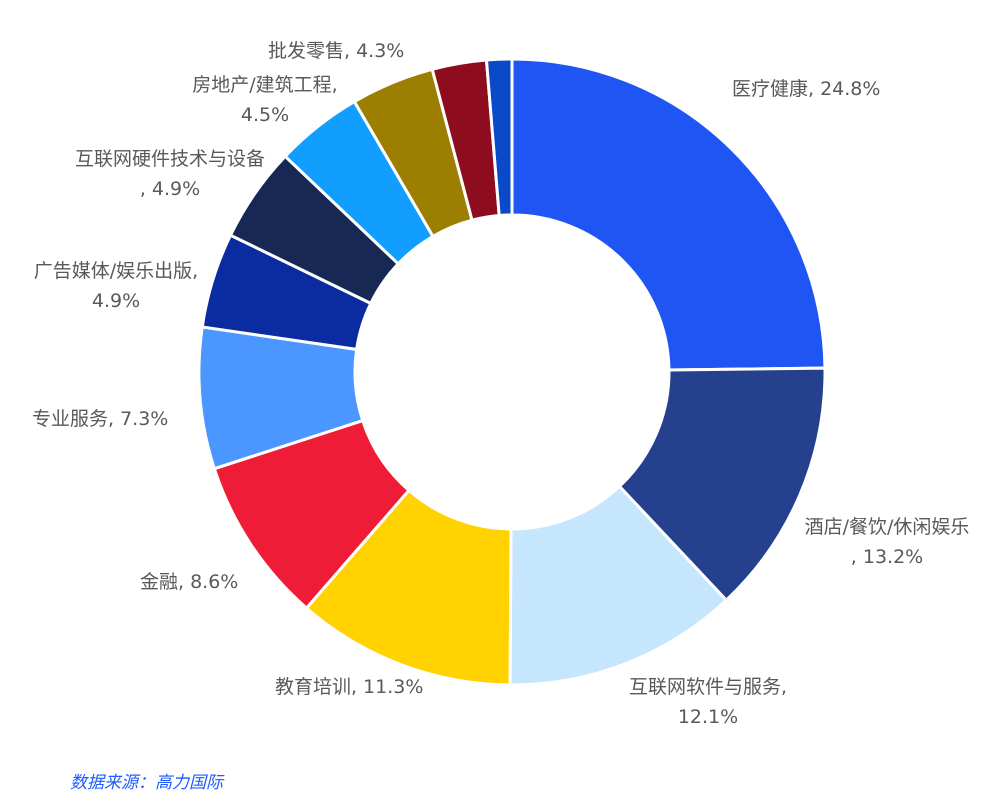 The width and height of the screenshot is (989, 810). Describe the element at coordinates (189, 582) in the screenshot. I see `slice-label: 金融, 8.6%` at that location.